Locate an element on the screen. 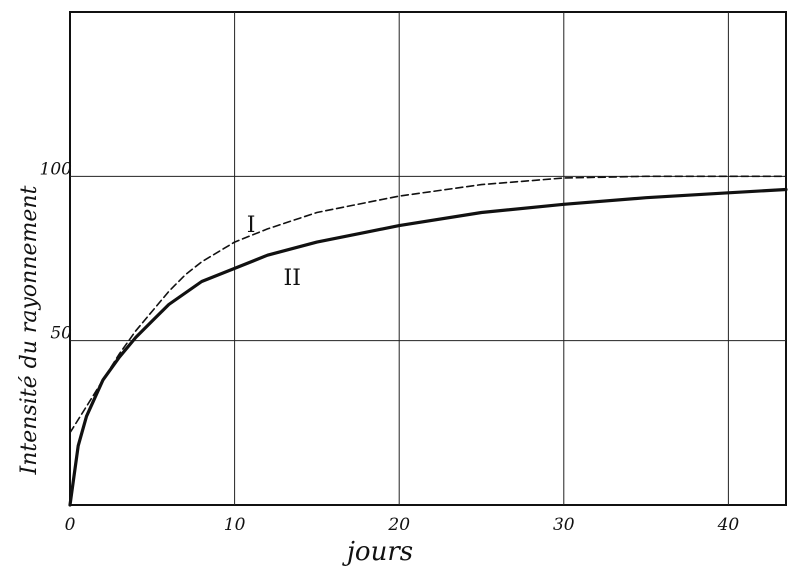 The image size is (800, 571). x-tick-label: 40 is located at coordinates (728, 525).